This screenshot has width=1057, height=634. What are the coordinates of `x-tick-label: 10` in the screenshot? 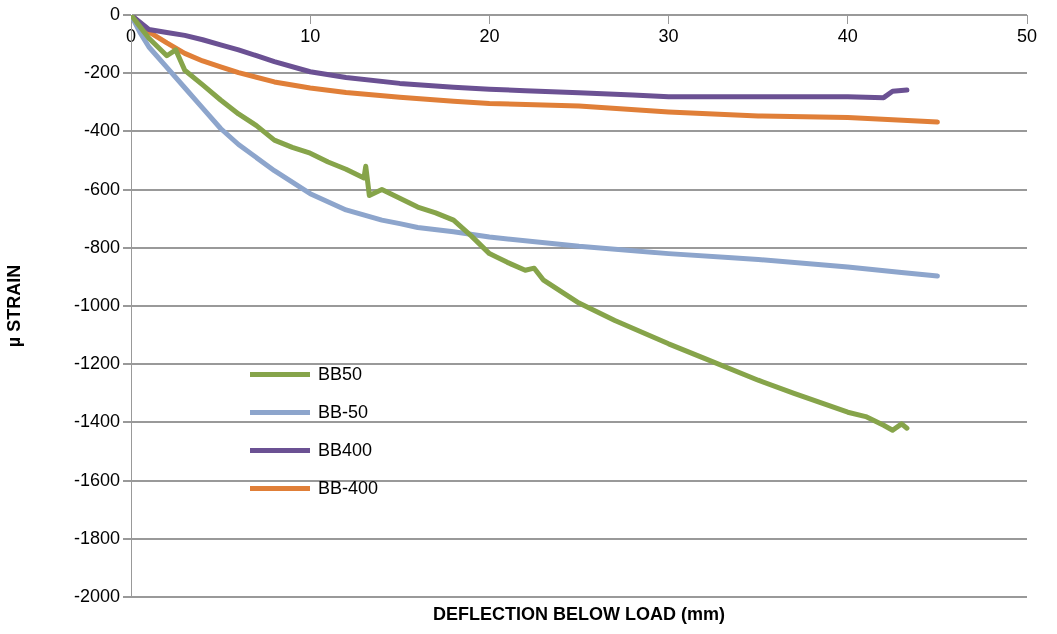 It's located at (310, 35).